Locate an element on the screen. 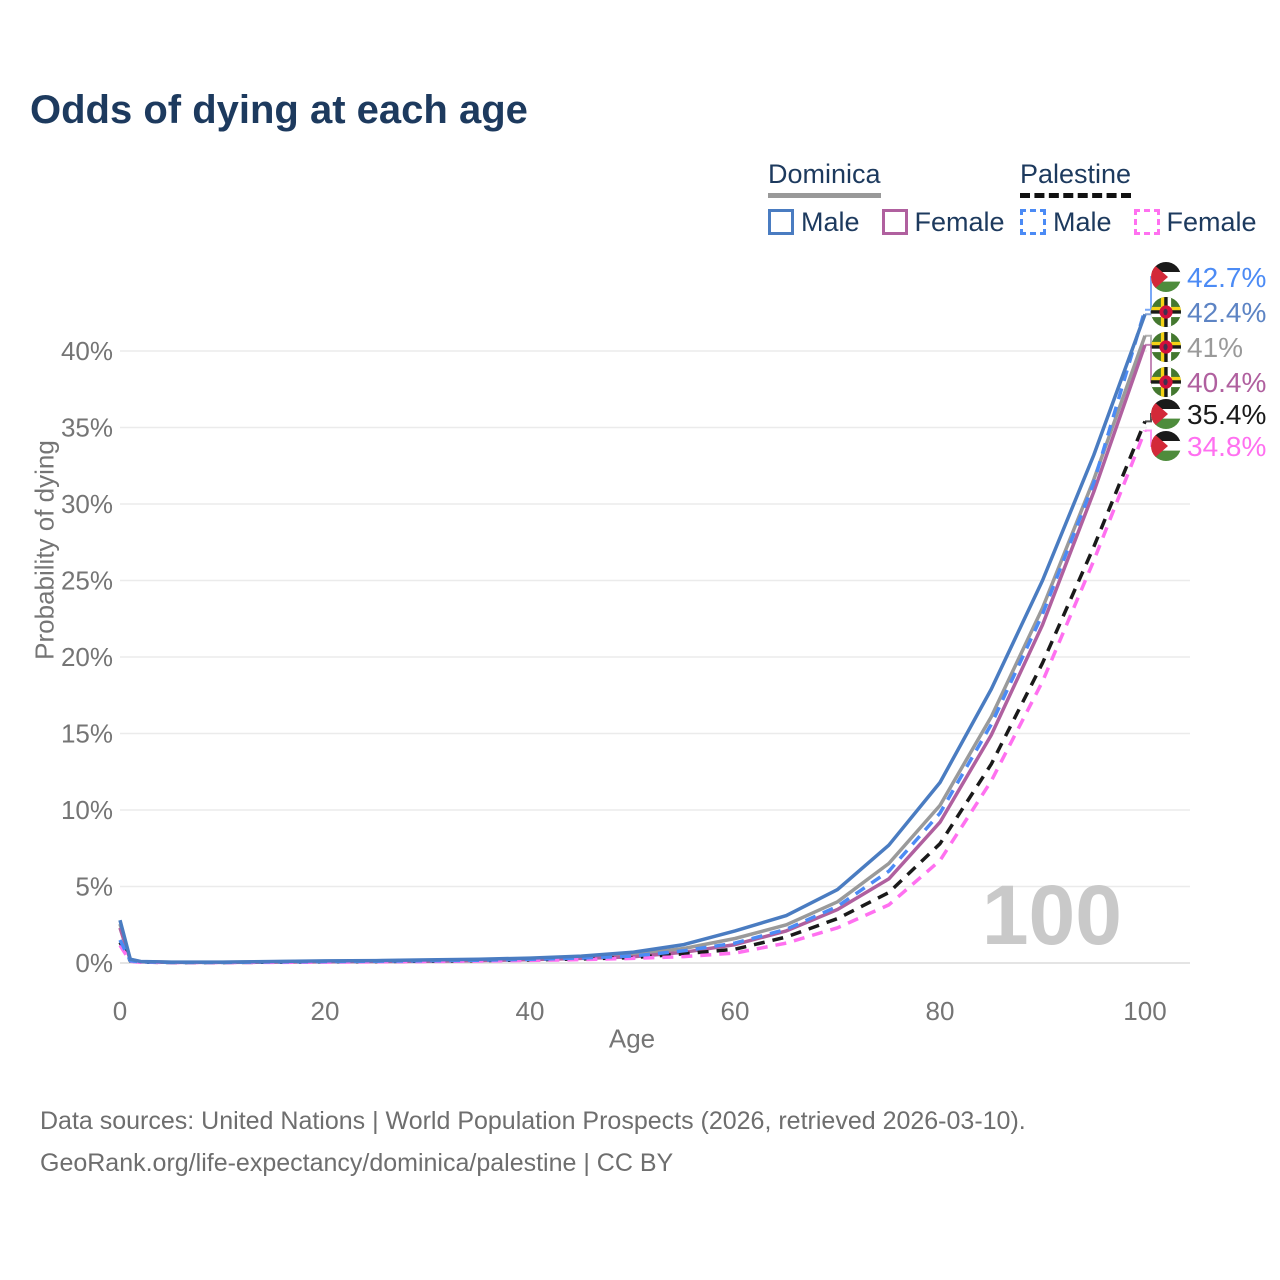  x-tick-100: 100 is located at coordinates (1144, 1011).